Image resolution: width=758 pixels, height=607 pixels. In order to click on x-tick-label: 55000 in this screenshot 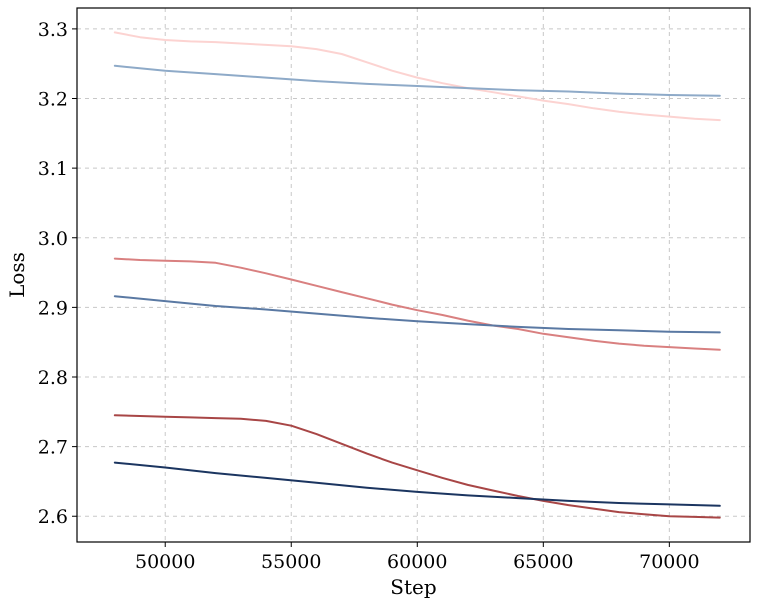, I will do `click(291, 562)`.